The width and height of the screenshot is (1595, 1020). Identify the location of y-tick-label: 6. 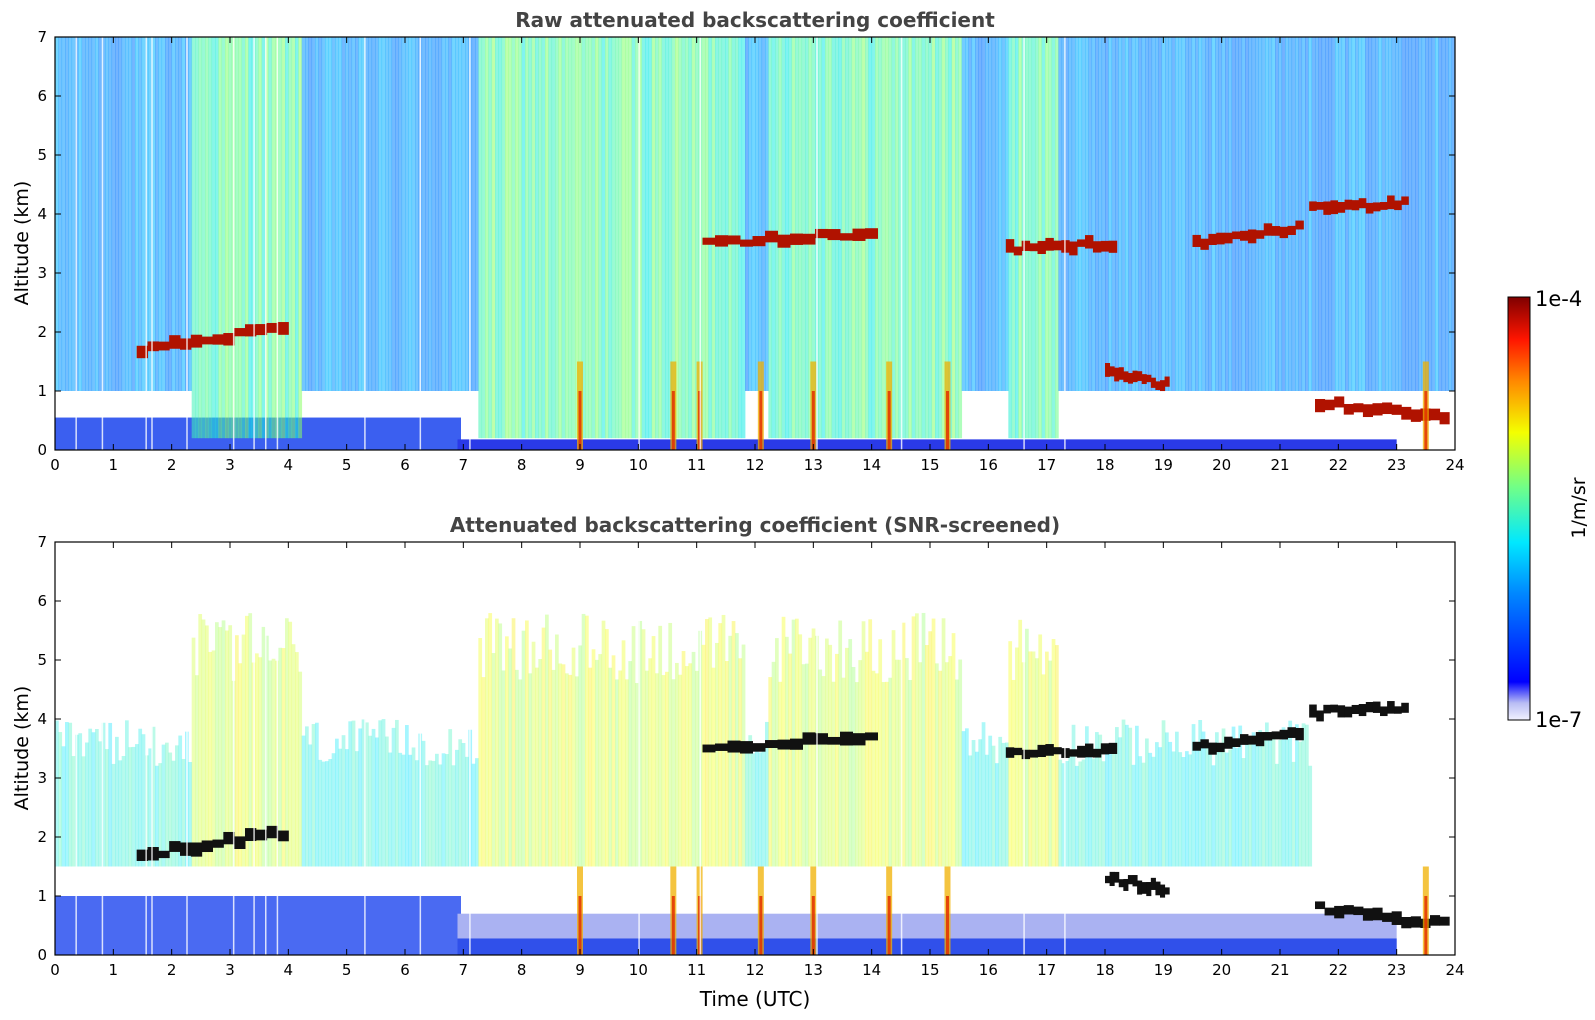
(42, 96).